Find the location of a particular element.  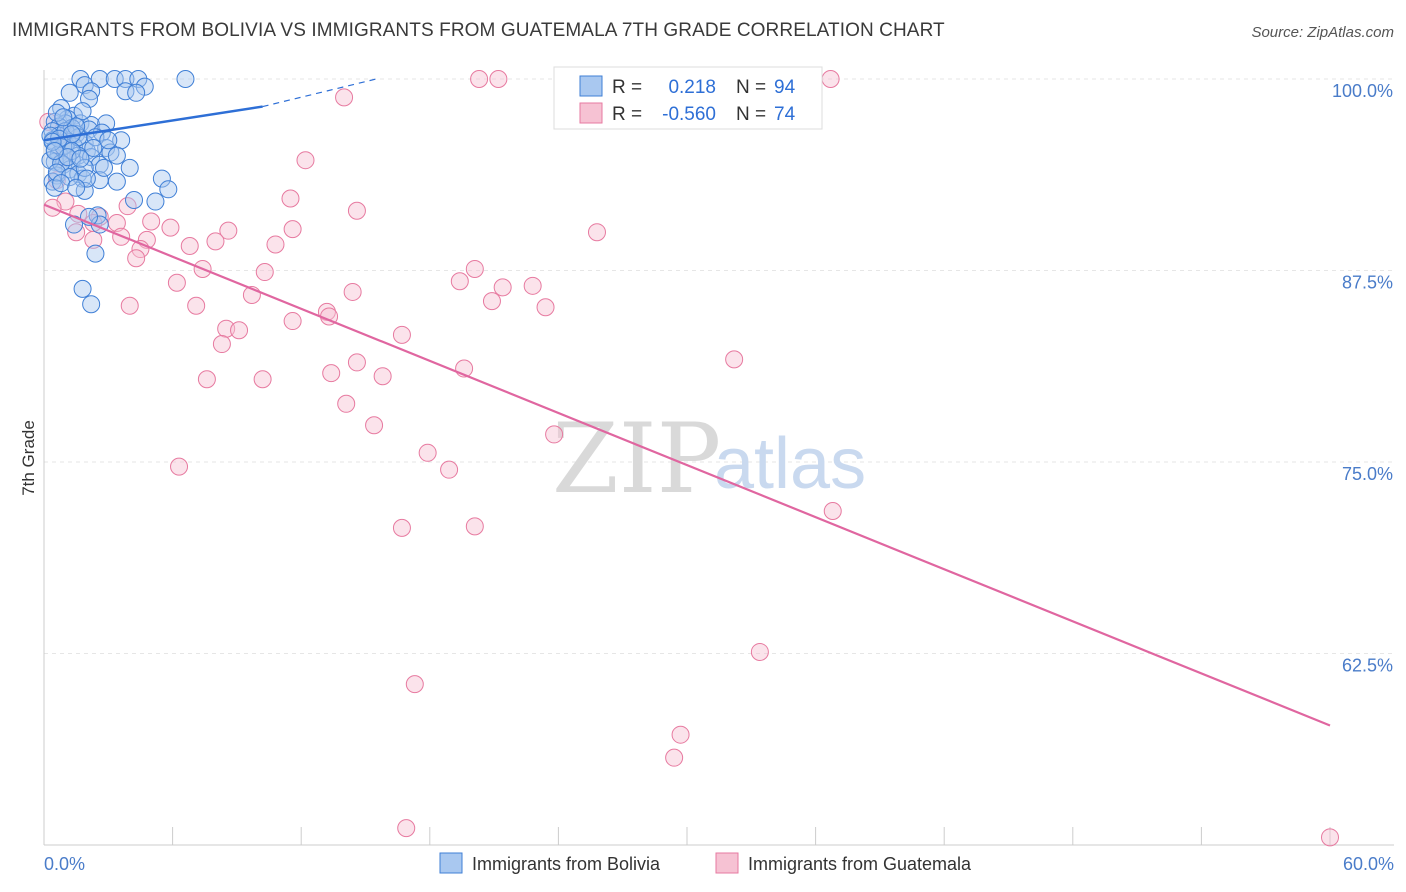

watermark-atlas: atlas is located at coordinates (790, 464).